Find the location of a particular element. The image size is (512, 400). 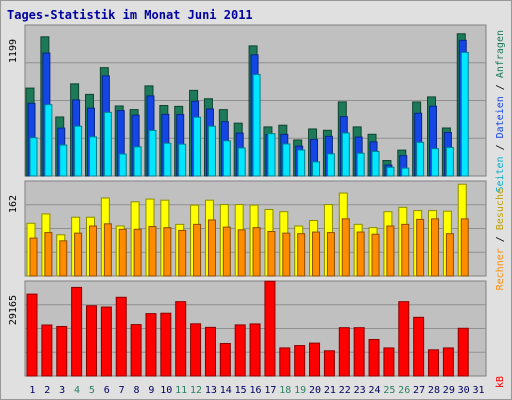

x-tick-label: 1 is located at coordinates (32, 390).